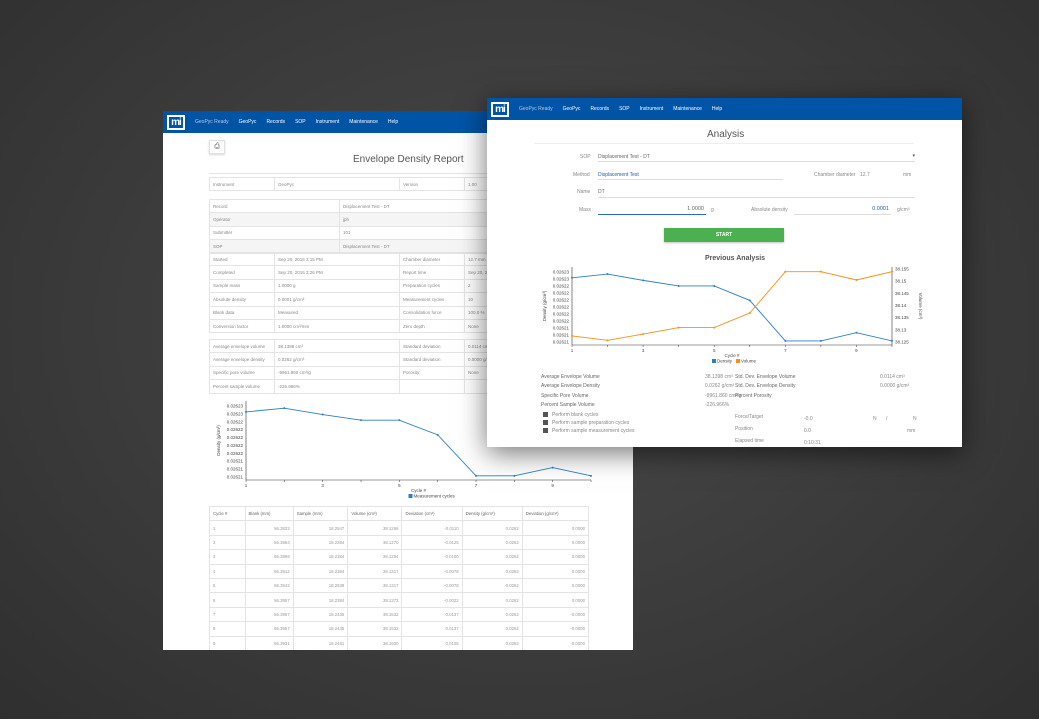 The image size is (1039, 719). What do you see at coordinates (765, 377) in the screenshot?
I see `stat-label: Std. Dev. Envelope Volume` at bounding box center [765, 377].